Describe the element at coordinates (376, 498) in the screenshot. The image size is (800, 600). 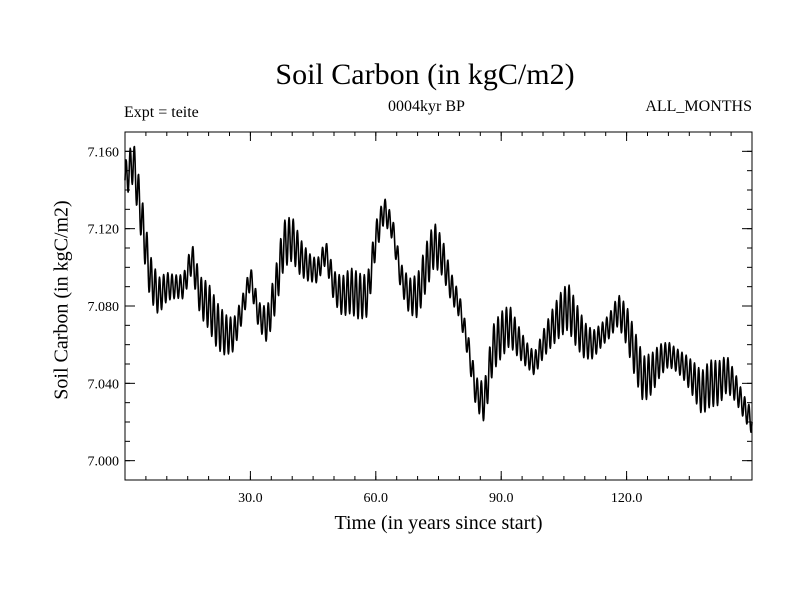
I see `x-tick-label: 60.0` at that location.